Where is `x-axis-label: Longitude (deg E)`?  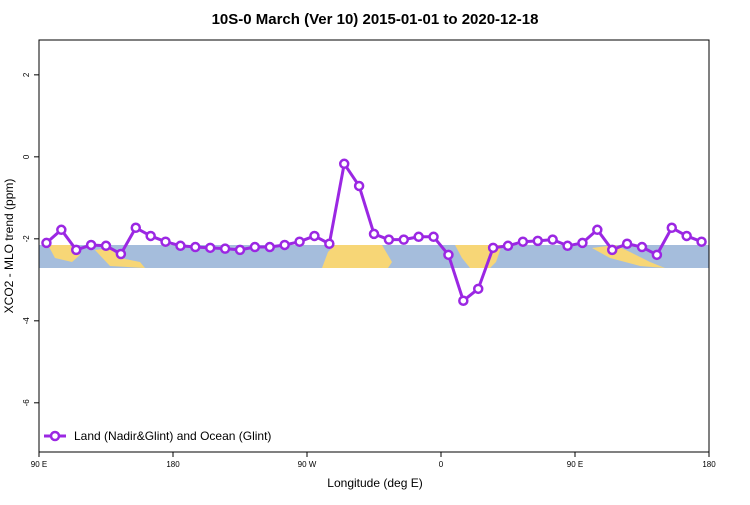 x-axis-label: Longitude (deg E) is located at coordinates (374, 483).